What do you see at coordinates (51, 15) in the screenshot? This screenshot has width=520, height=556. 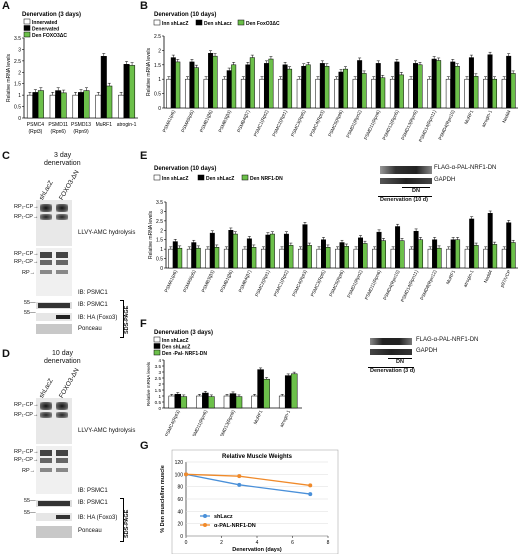 I see `chart-title: Denervation (3 days)` at bounding box center [51, 15].